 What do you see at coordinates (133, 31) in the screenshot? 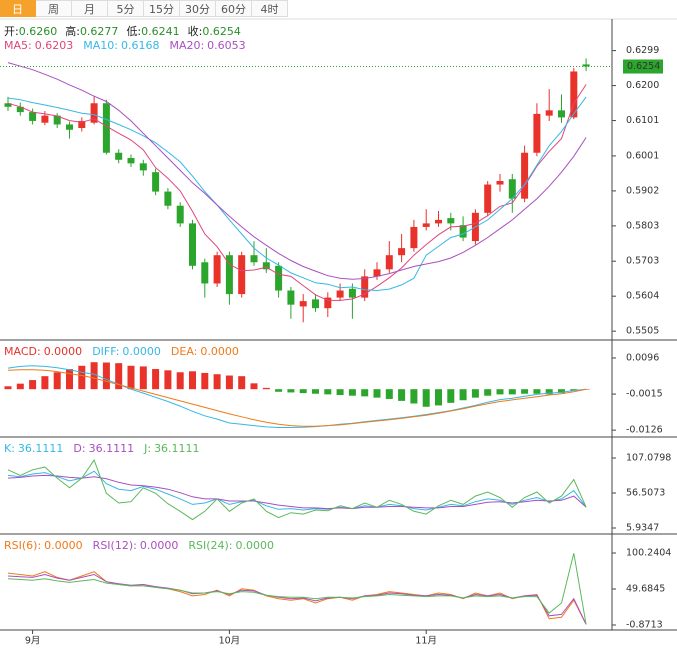
I see `ohlc-label: 低:` at bounding box center [133, 31].